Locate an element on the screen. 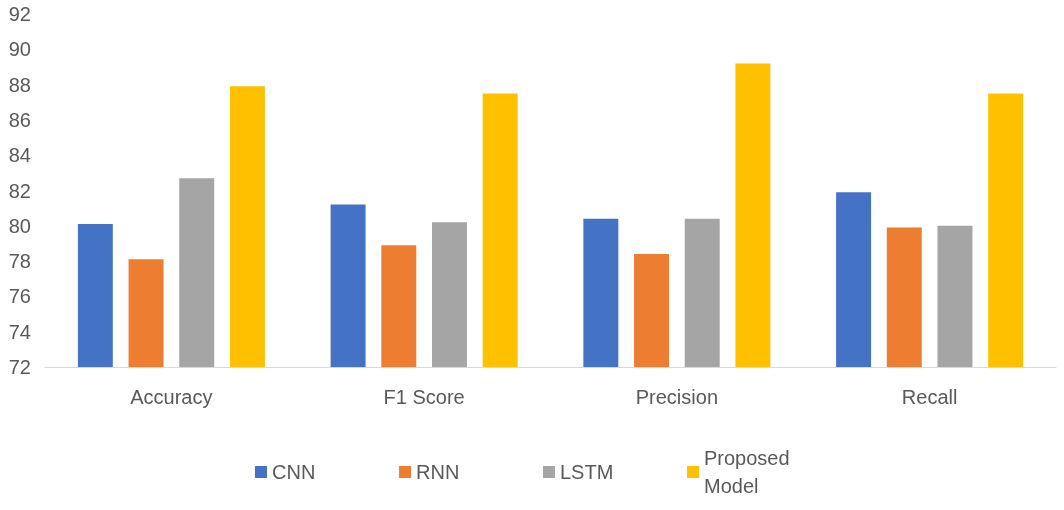  y-tick-label: 76 is located at coordinates (19, 296).